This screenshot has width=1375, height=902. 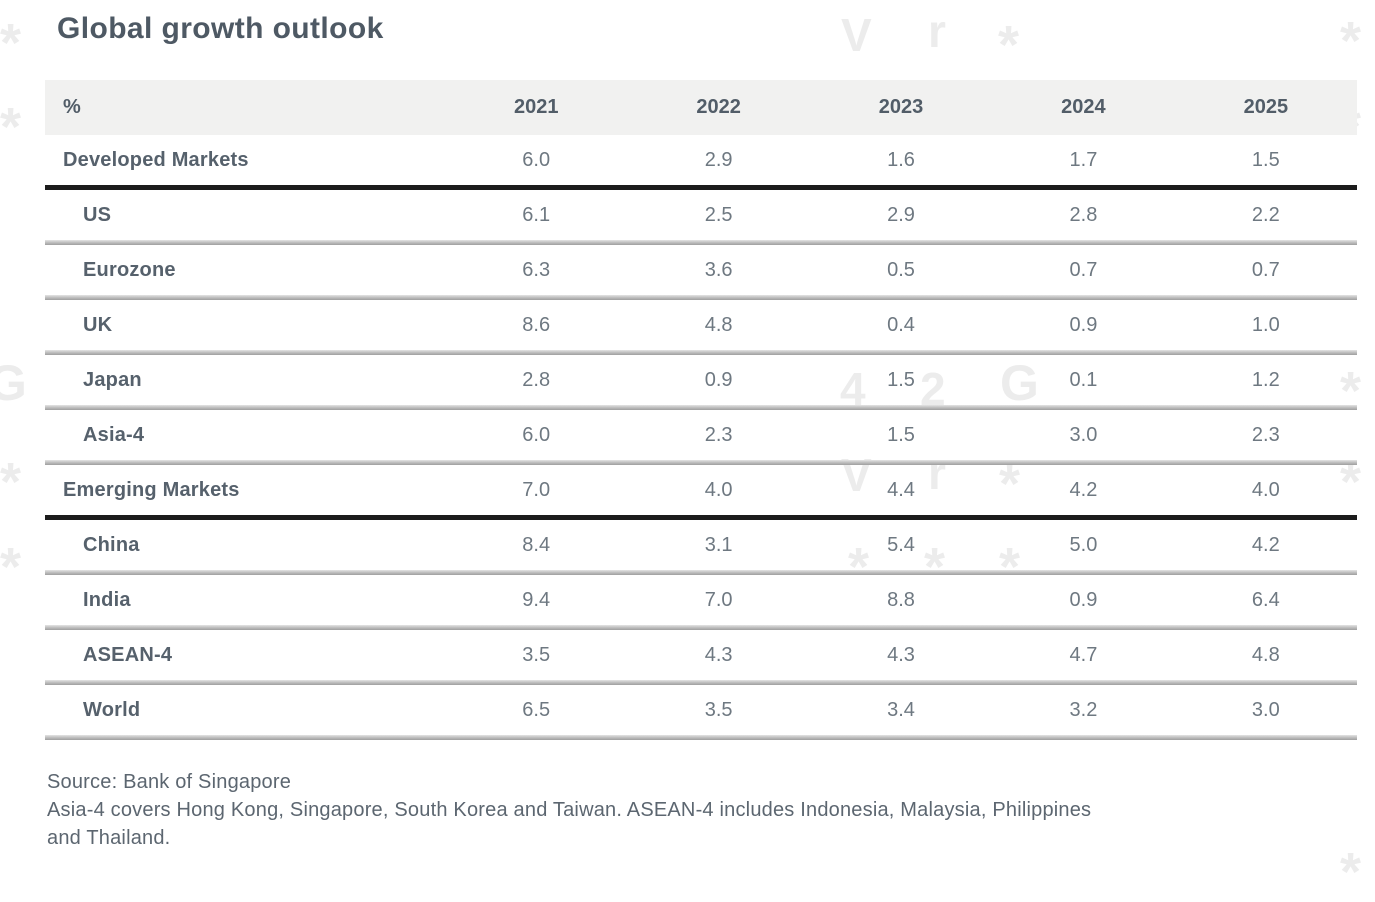 I want to click on row-label: Japan, so click(x=112, y=379).